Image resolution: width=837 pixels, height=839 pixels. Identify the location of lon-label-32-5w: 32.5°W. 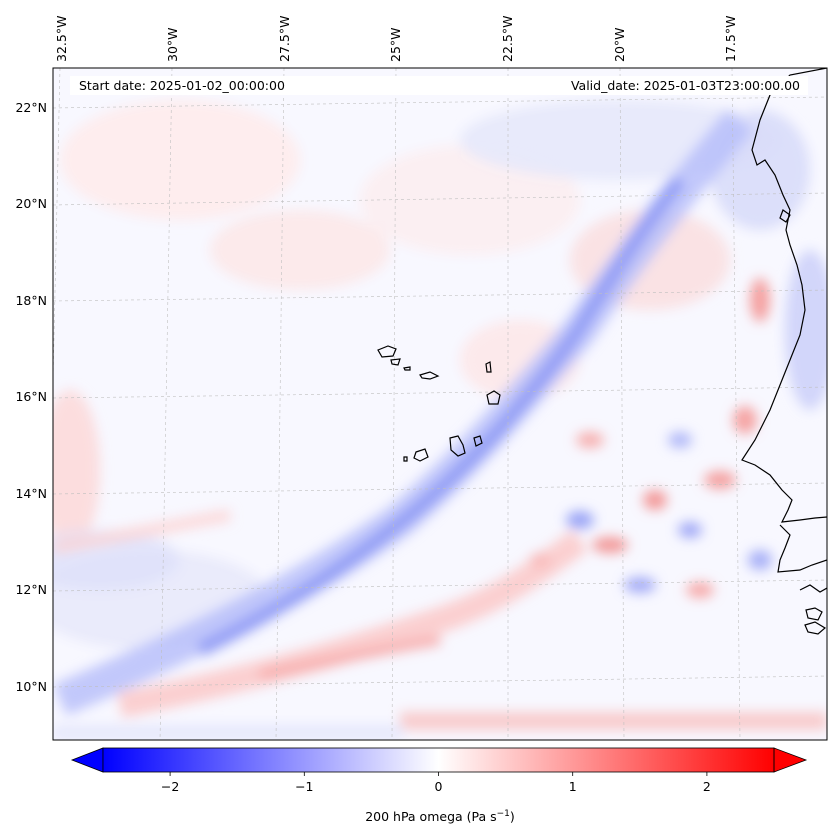
(61, 39).